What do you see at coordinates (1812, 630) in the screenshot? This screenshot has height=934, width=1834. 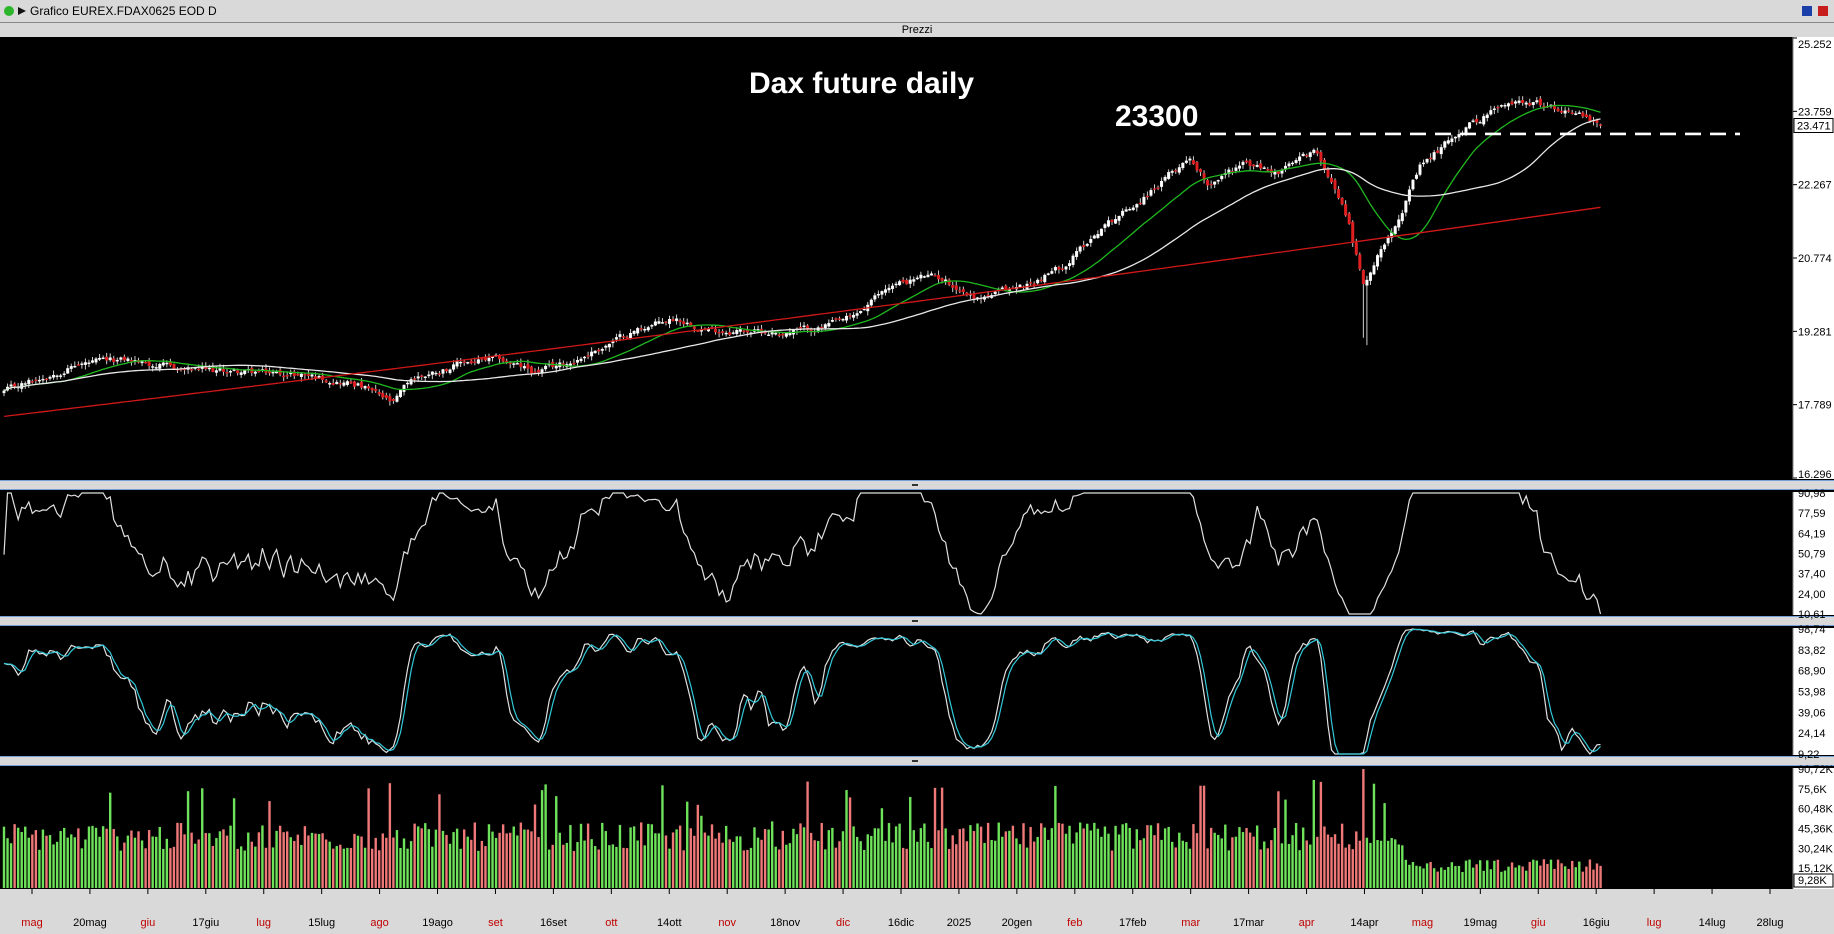 I see `y-tick-label: 98,74` at bounding box center [1812, 630].